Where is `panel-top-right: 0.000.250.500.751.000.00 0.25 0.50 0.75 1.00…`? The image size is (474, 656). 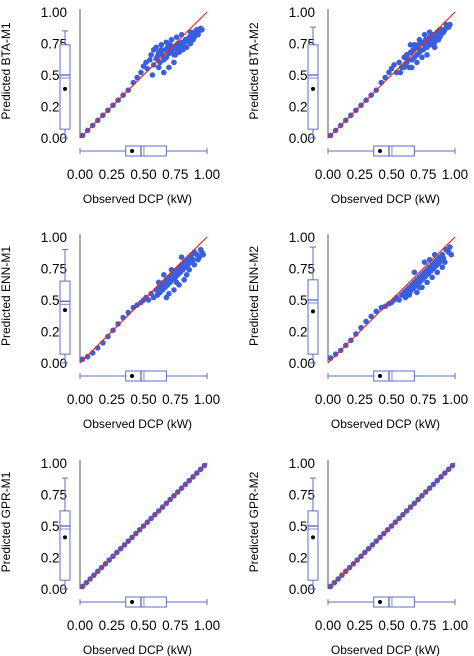
panel-top-right: 0.000.250.500.751.000.00 0.25 0.50 0.75 1.00… is located at coordinates (357, 105).